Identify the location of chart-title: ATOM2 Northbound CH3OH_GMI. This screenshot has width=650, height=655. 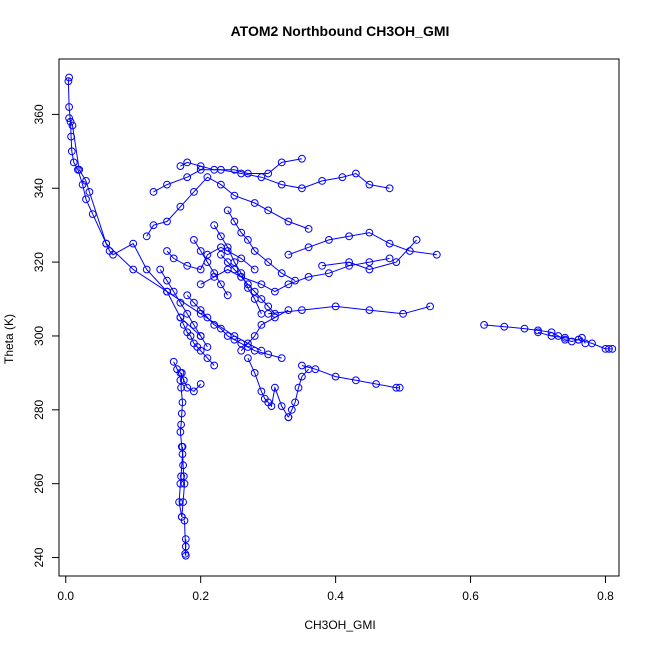
(340, 31).